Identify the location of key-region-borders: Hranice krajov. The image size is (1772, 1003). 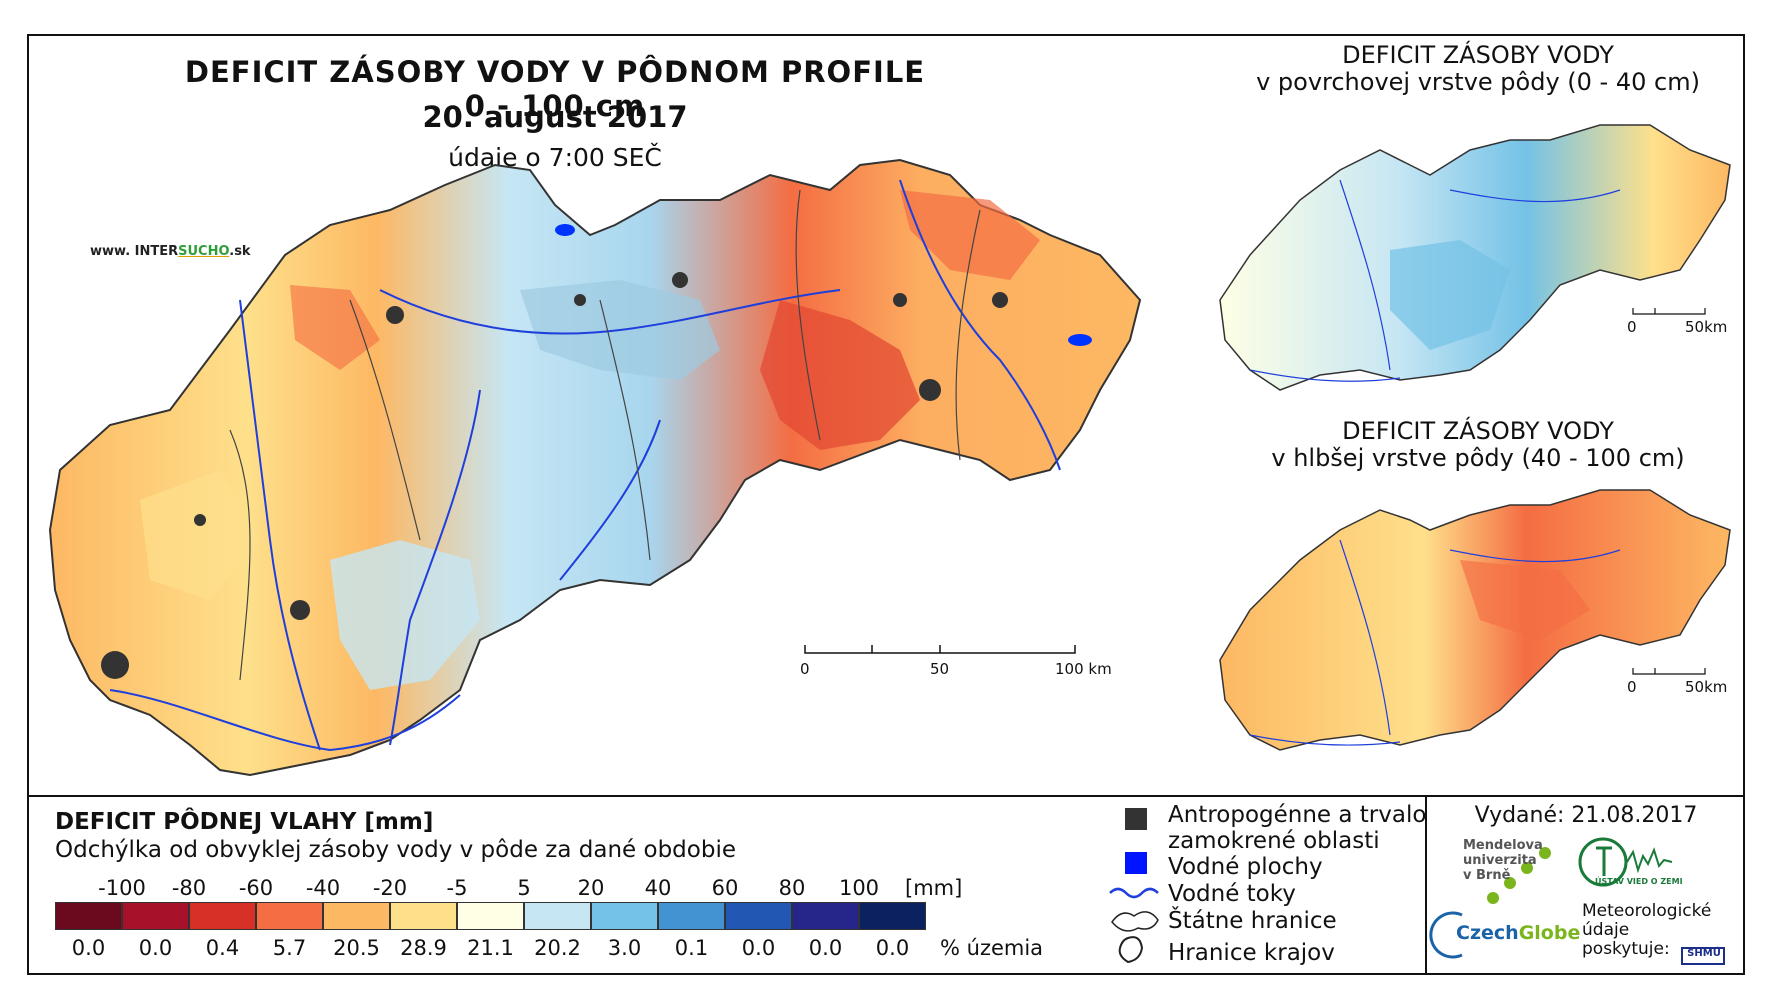
(1251, 953).